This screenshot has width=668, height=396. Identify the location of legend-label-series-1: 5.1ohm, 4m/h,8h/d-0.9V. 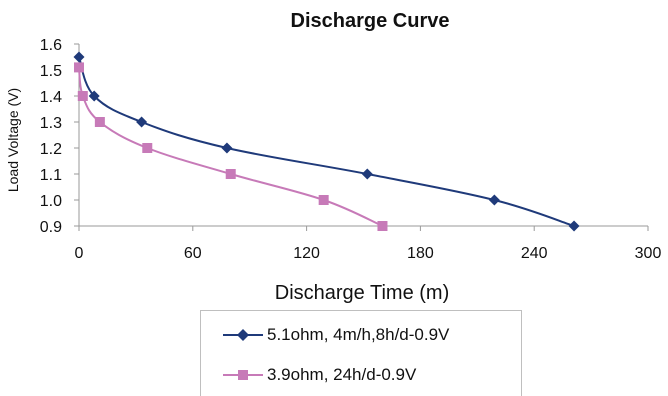
(358, 334).